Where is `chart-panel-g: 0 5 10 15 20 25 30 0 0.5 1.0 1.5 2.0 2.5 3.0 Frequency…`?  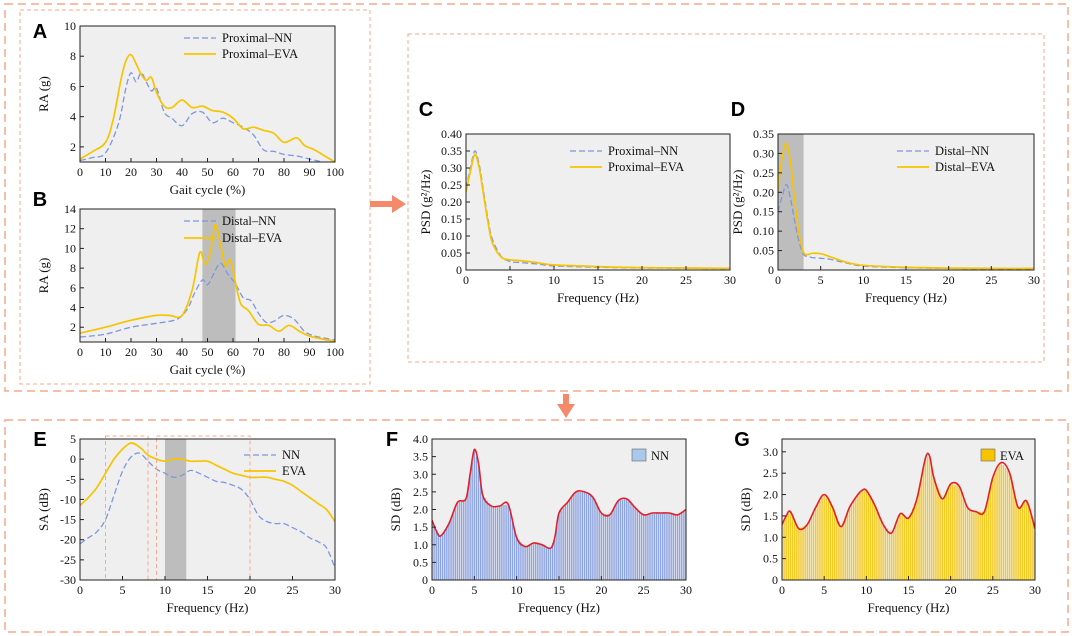
chart-panel-g: 0 5 10 15 20 25 30 0 0.5 1.0 1.5 2.0 2.5 3.0 Frequency… is located at coordinates (887, 522).